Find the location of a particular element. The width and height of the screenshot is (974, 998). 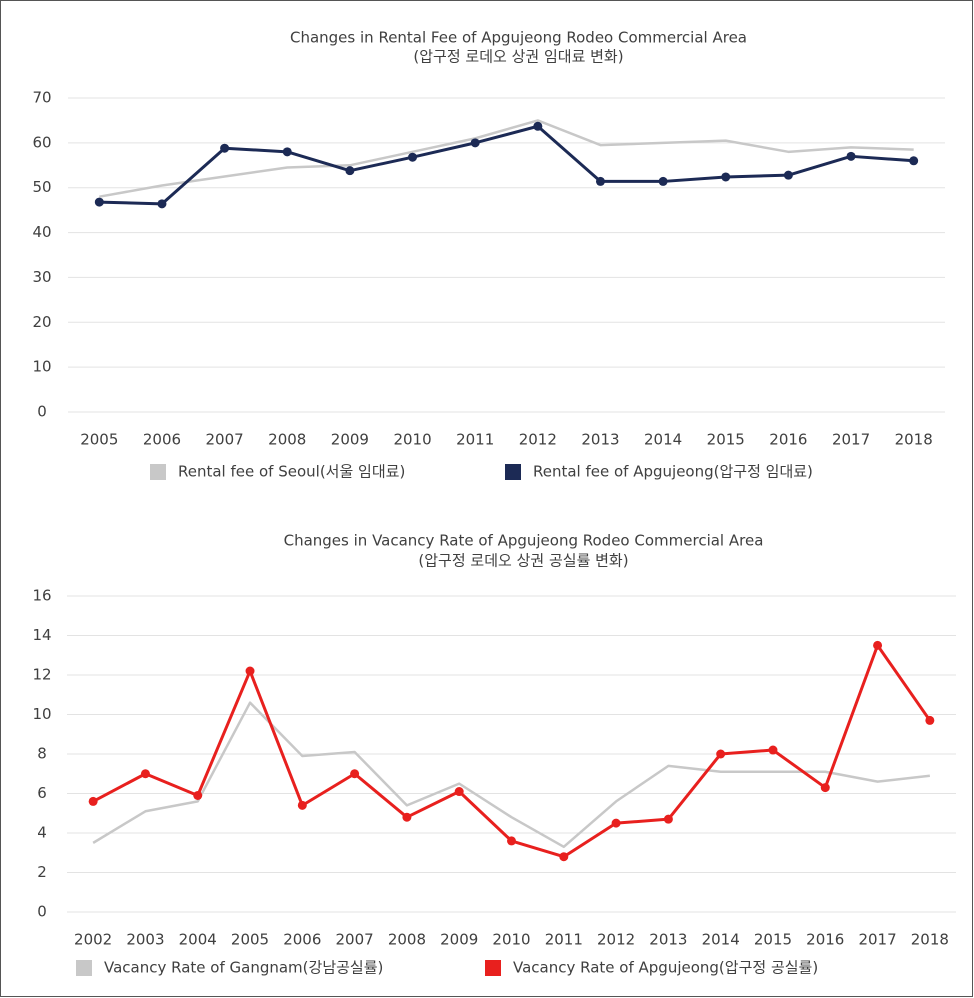

legend-label: Rental fee of Seoul(서울 임대료) is located at coordinates (291, 472).